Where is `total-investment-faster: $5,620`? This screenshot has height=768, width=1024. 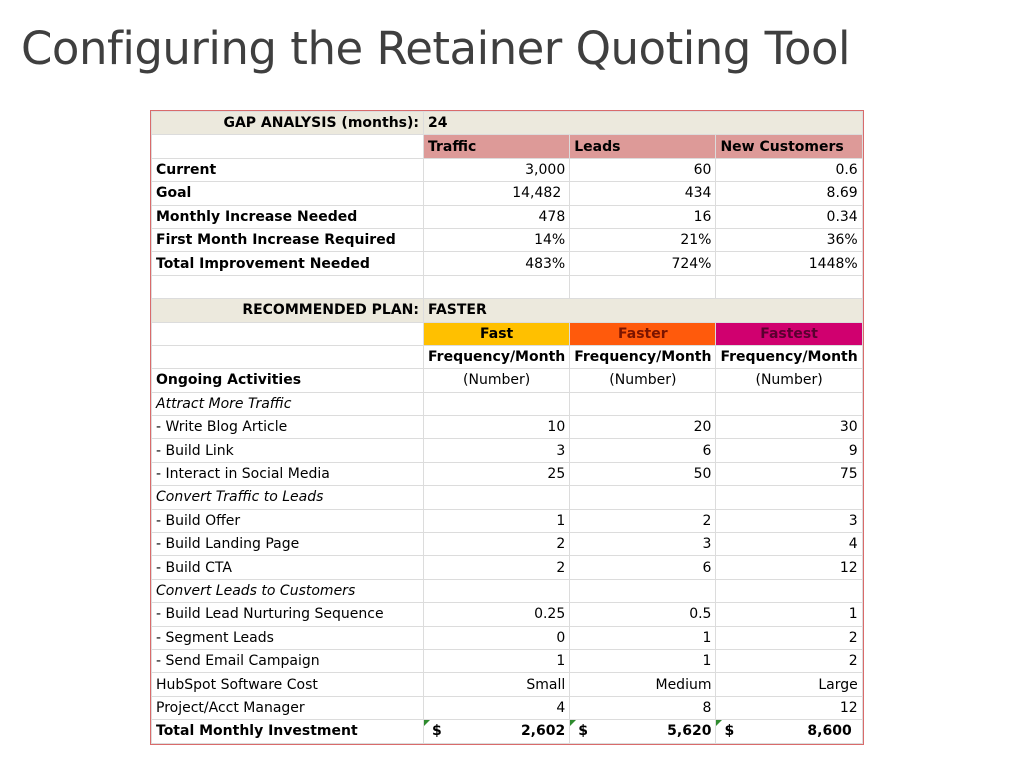 total-investment-faster: $5,620 is located at coordinates (643, 731).